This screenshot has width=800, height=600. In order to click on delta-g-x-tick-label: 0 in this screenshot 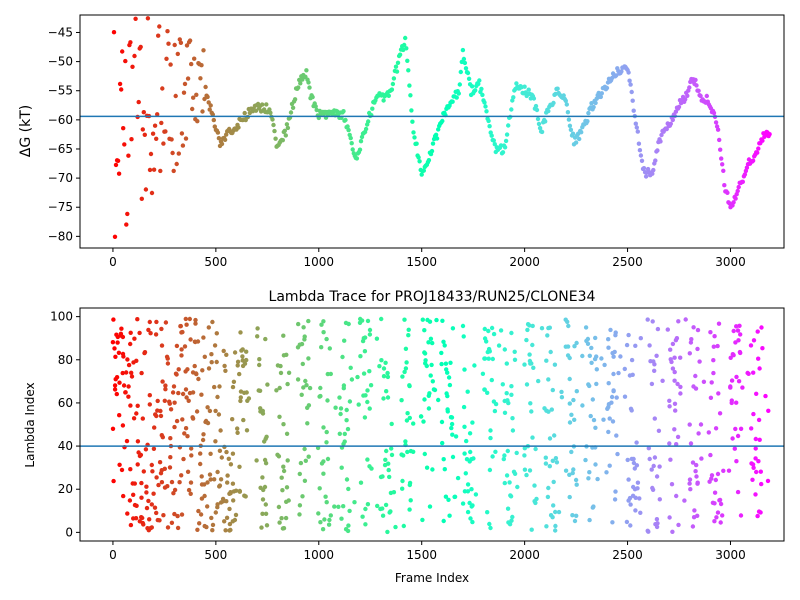, I will do `click(113, 262)`.